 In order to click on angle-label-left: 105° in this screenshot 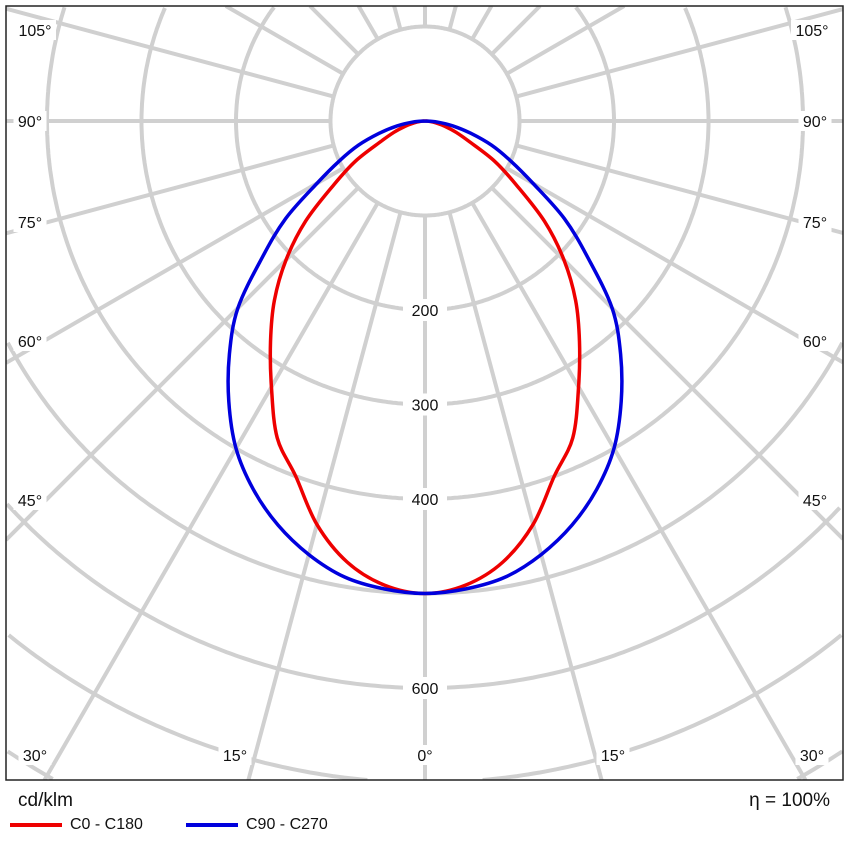, I will do `click(34, 31)`.